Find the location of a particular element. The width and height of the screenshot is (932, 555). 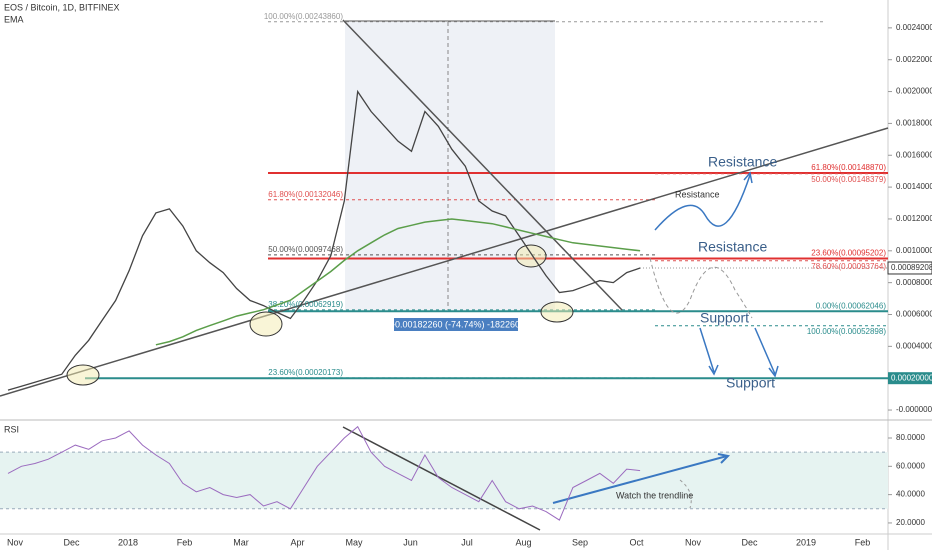

fib-label: 100.00%(0.00052898) is located at coordinates (847, 331).